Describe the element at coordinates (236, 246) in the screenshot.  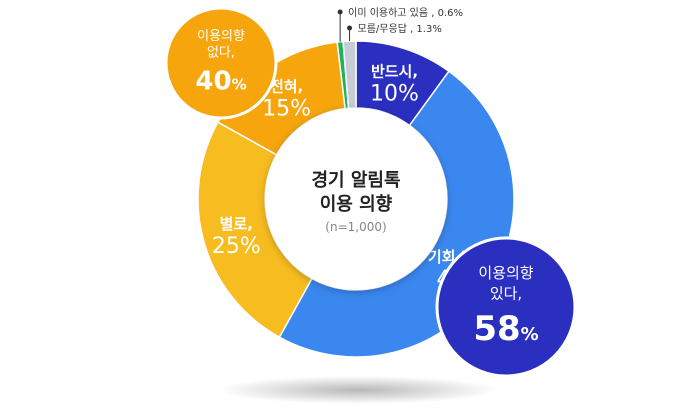
I see `slice-value-2: 25%` at that location.